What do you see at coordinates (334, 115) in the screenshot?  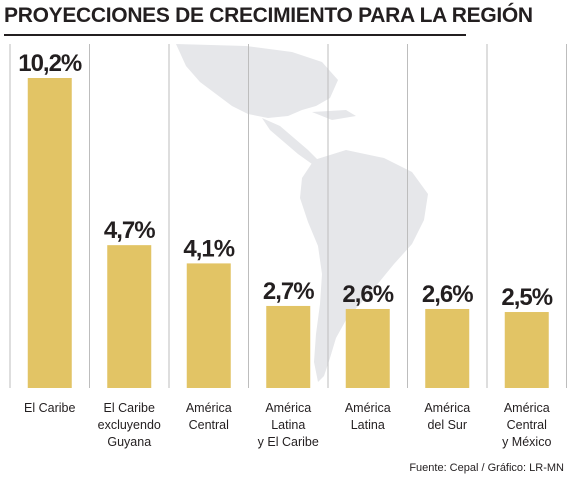 I see `caribbean-shape` at bounding box center [334, 115].